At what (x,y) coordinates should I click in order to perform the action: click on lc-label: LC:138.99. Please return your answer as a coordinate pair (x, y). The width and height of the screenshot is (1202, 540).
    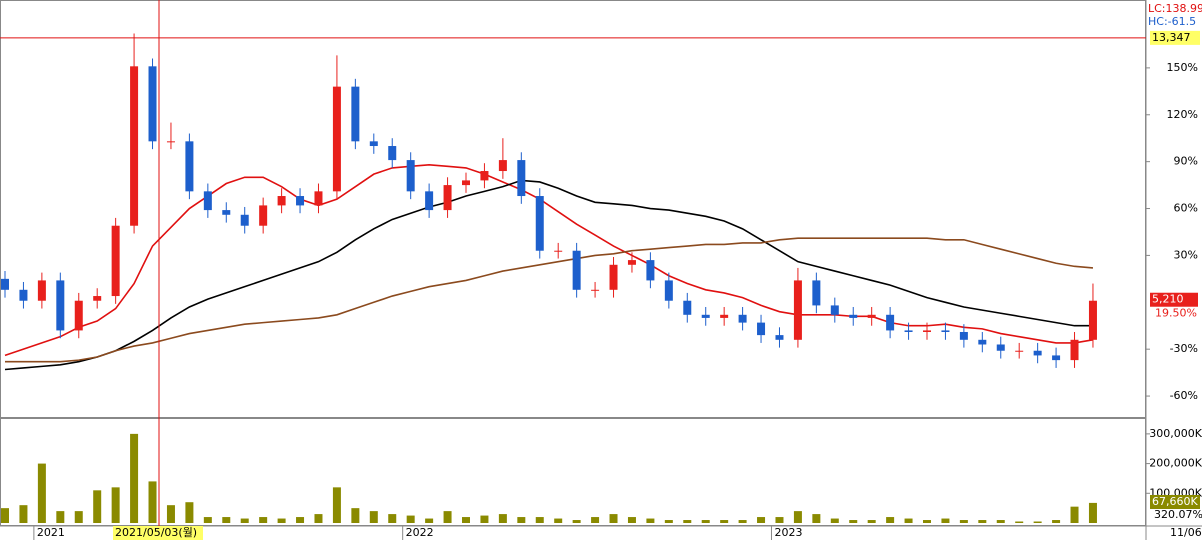
    Looking at the image, I should click on (1175, 8).